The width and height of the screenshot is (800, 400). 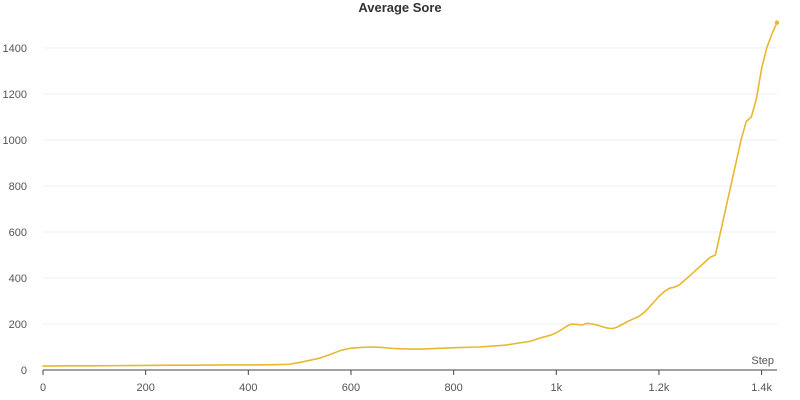 What do you see at coordinates (15, 95) in the screenshot?
I see `y-tick-label: 1200` at bounding box center [15, 95].